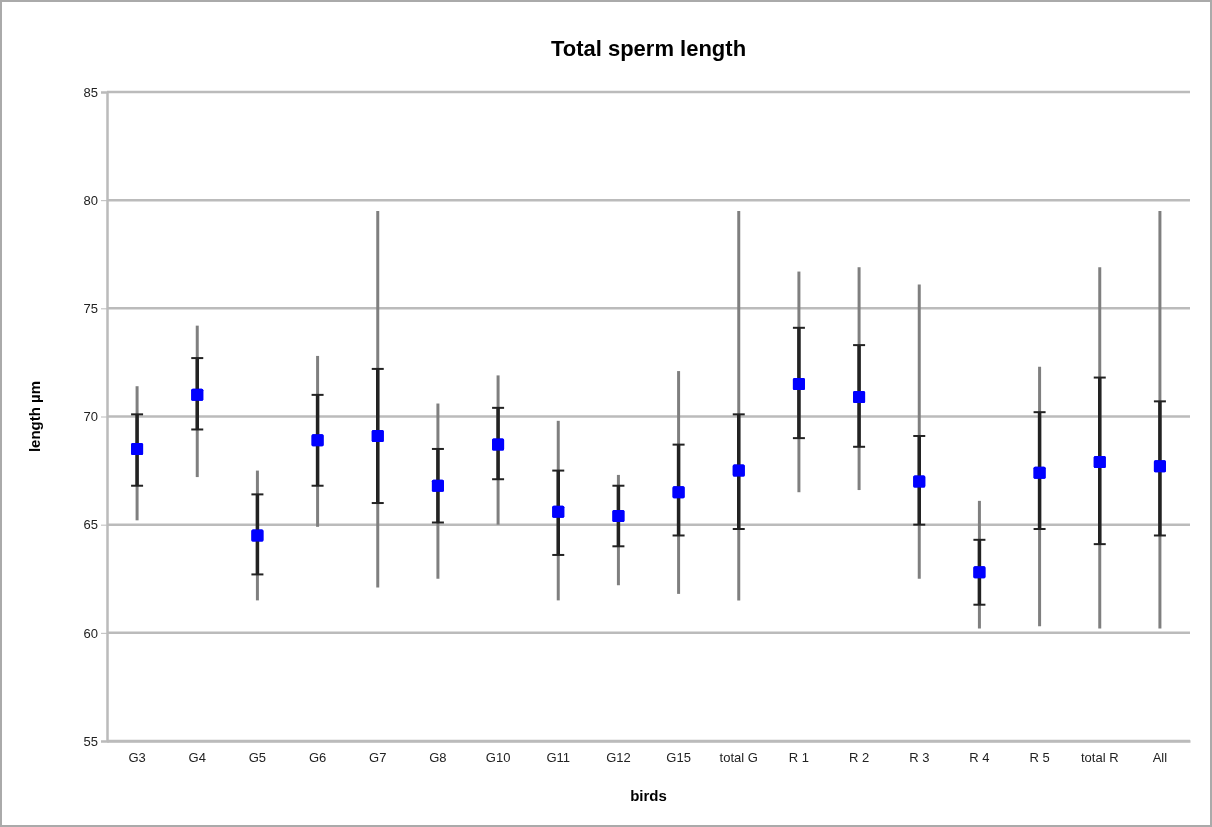 Image resolution: width=1212 pixels, height=827 pixels. I want to click on x-tick-label: total R, so click(1099, 758).